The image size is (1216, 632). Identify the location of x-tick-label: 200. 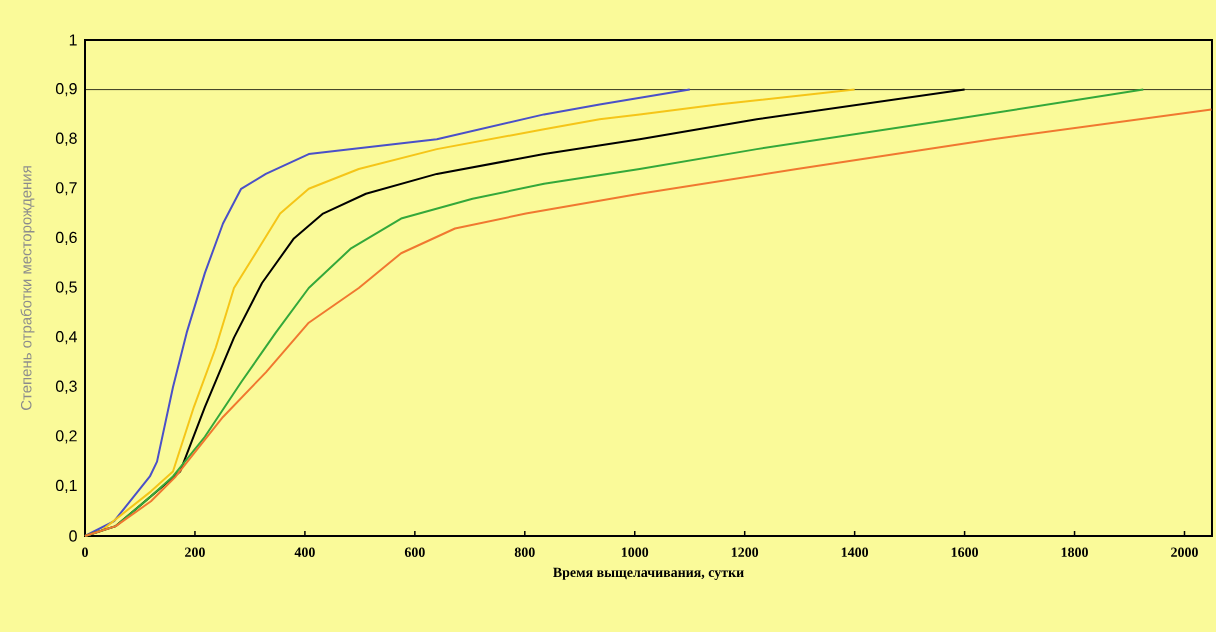
(195, 552).